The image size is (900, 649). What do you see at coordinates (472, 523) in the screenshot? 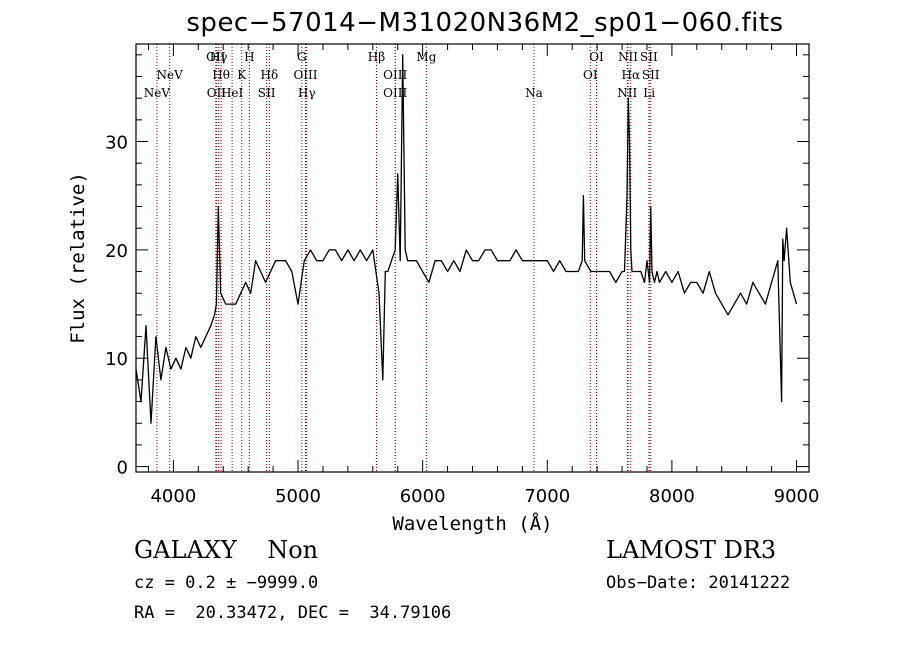
I see `x-axis-label: Wavelength (Å)` at bounding box center [472, 523].